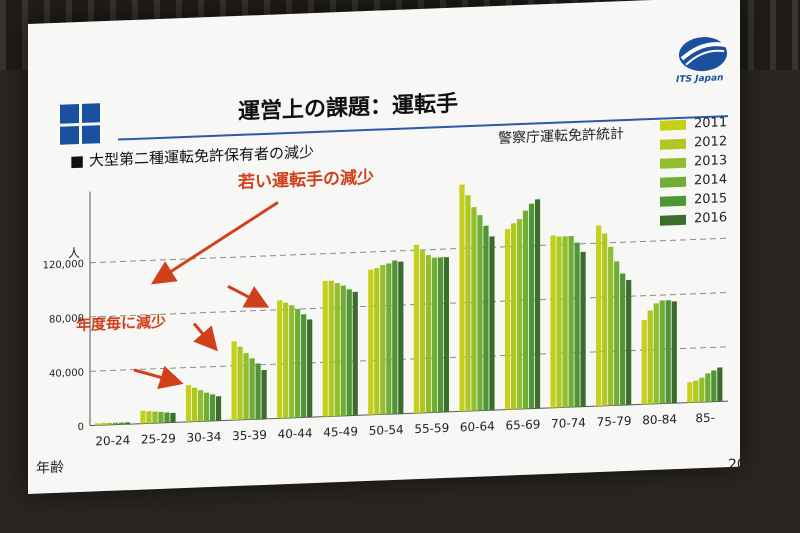 Image resolution: width=800 pixels, height=533 pixels. Describe the element at coordinates (234, 381) in the screenshot. I see `bar-35-39-2011` at that location.